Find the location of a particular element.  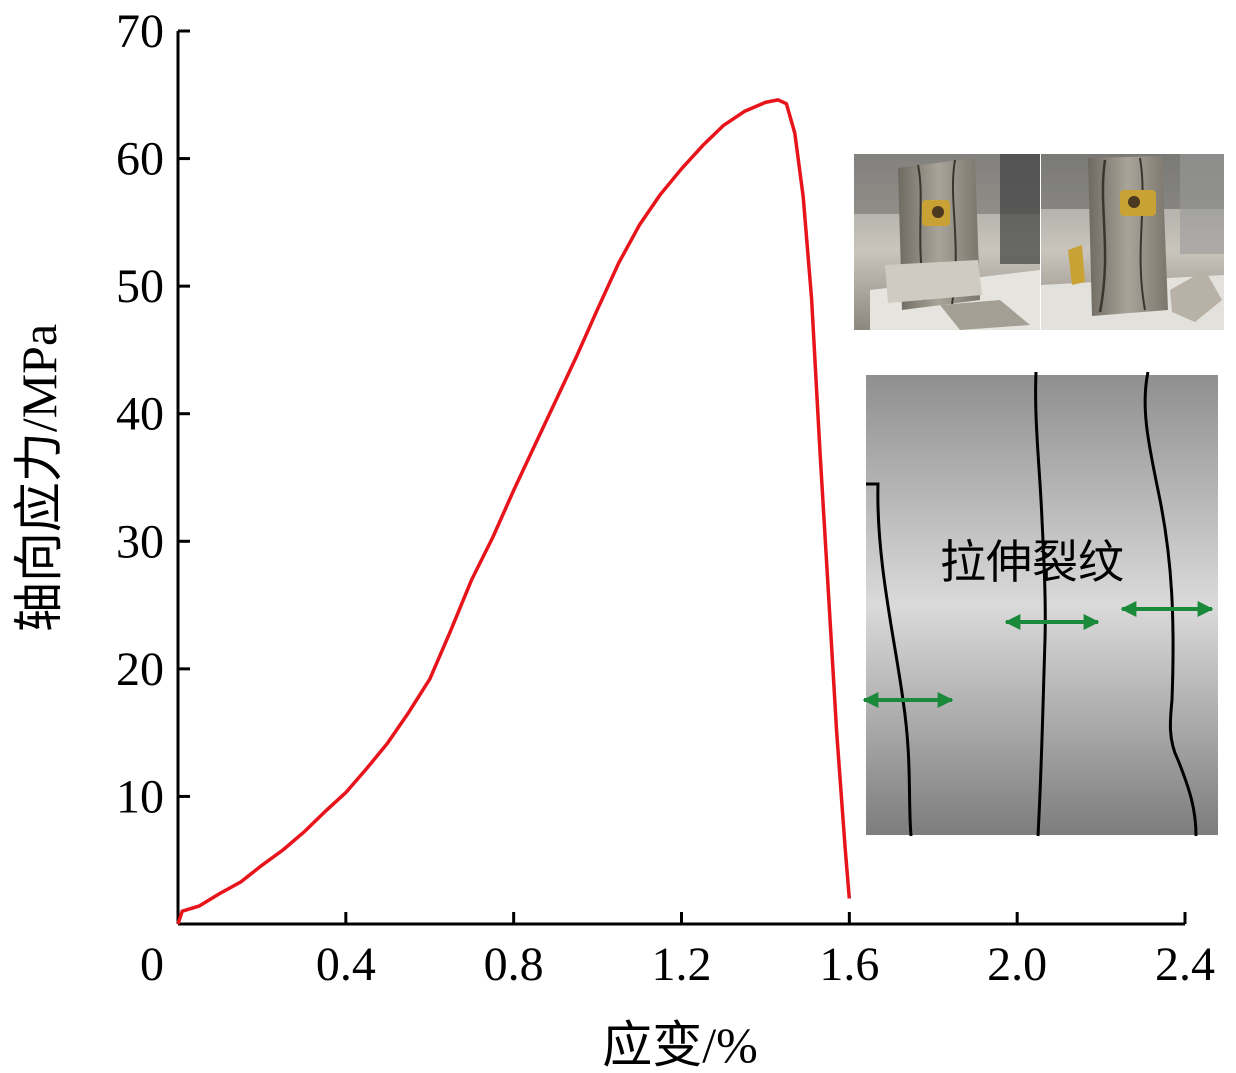

crack-schematic: 拉伸裂纹 is located at coordinates (1040, 604).